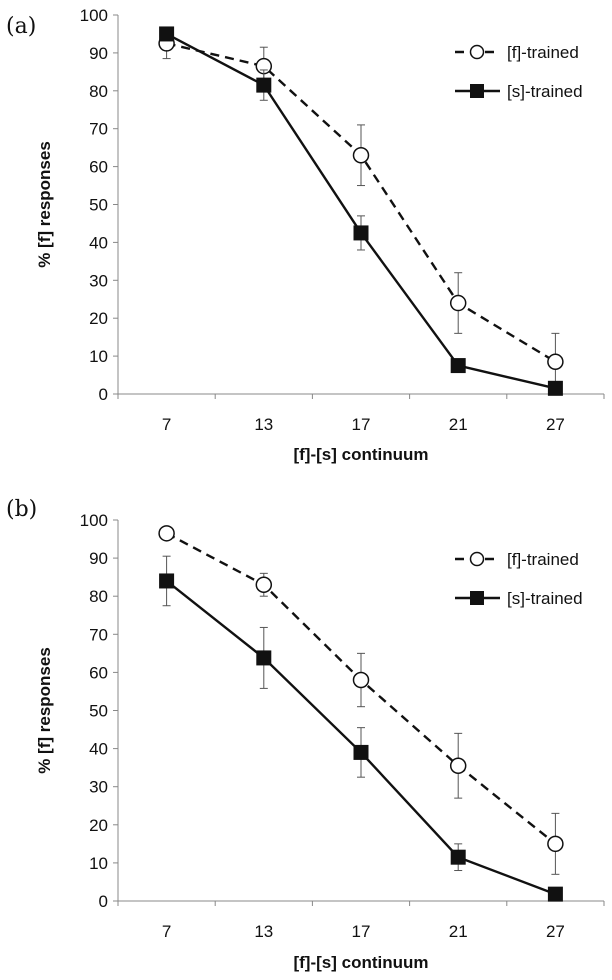  What do you see at coordinates (21, 509) in the screenshot?
I see `panel-label: (b)` at bounding box center [21, 509].